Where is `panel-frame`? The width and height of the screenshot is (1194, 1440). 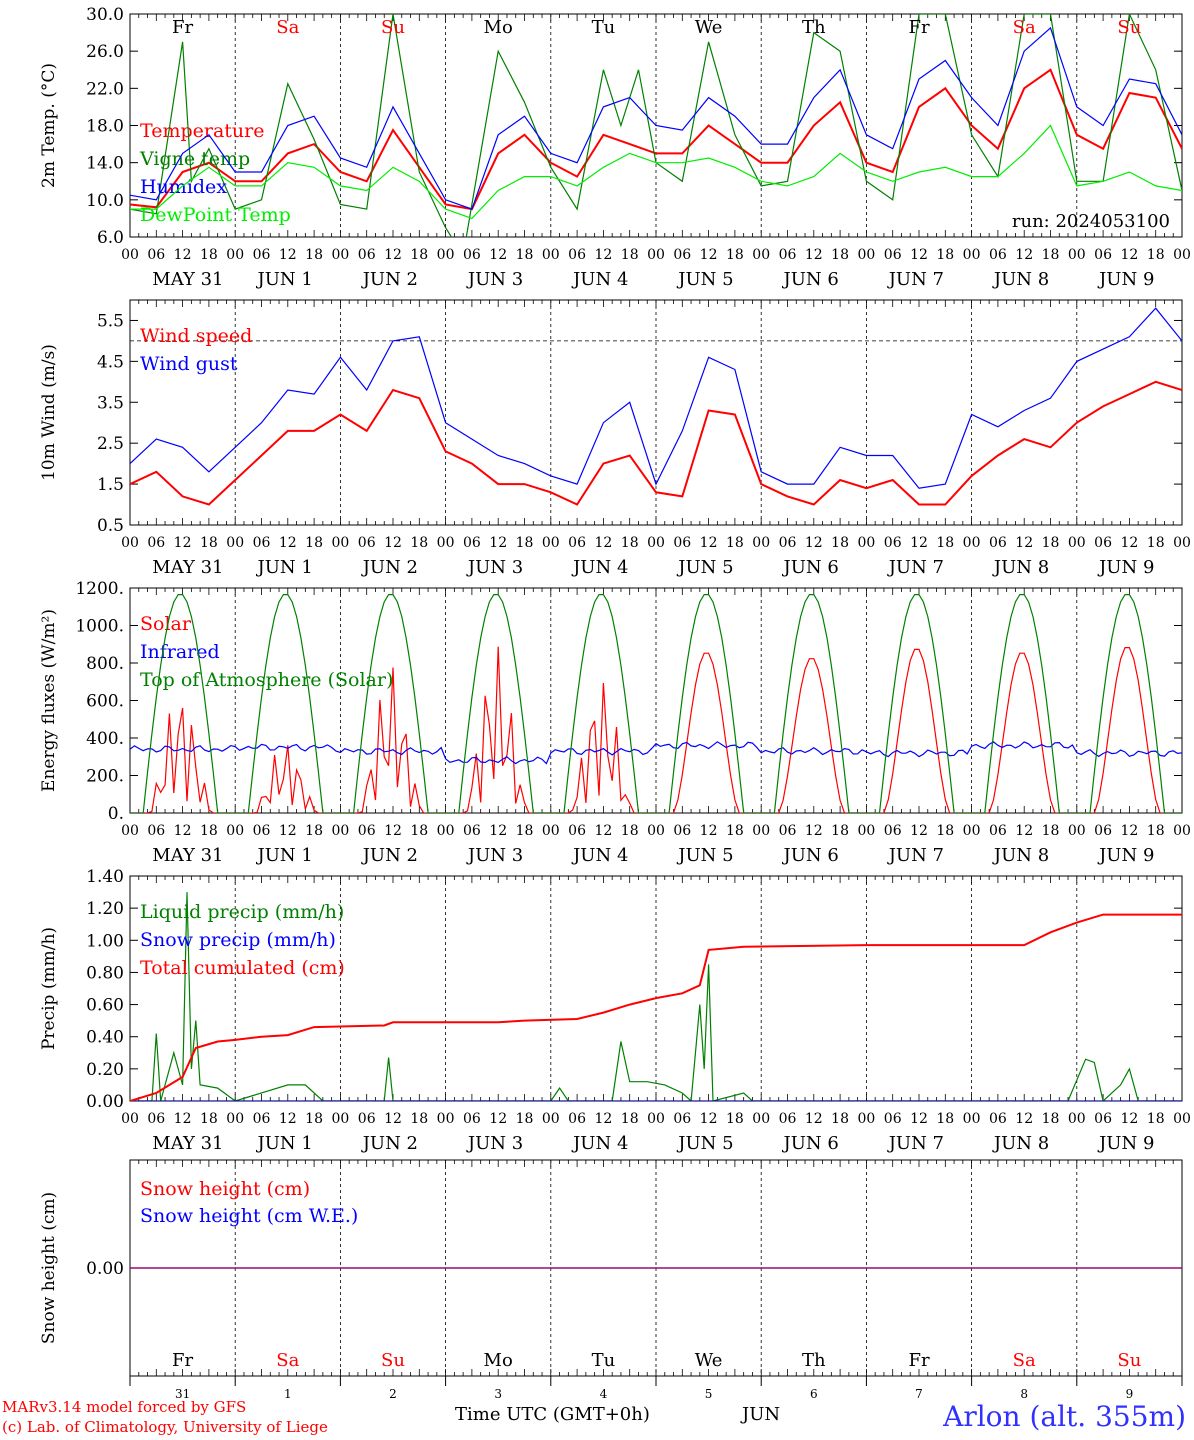
panel-frame is located at coordinates (656, 700).